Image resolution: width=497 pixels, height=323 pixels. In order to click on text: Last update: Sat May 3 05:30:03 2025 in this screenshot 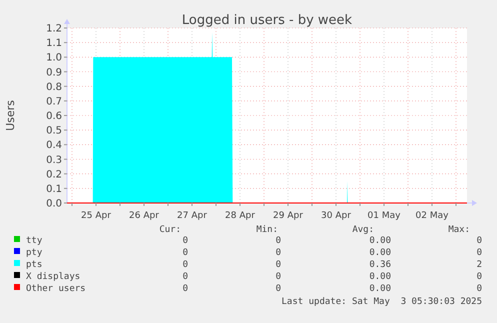, I will do `click(382, 302)`.